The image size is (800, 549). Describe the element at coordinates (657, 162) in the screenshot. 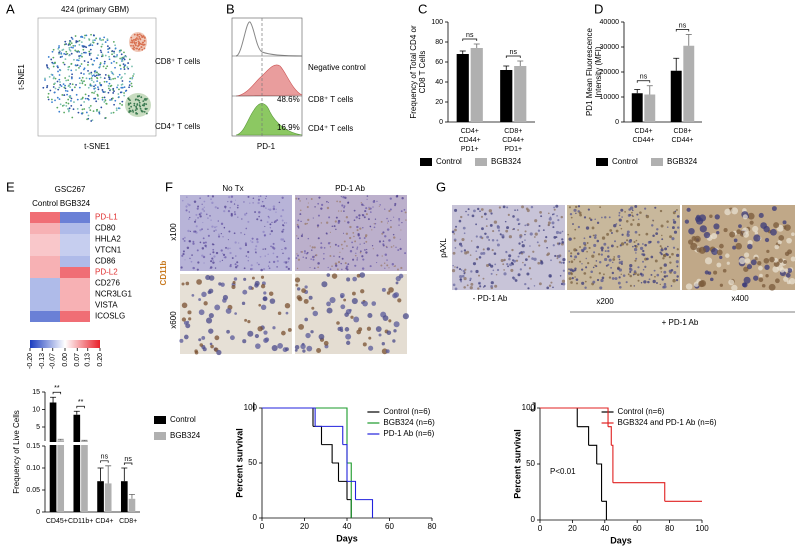

I see `legend-swatch` at that location.